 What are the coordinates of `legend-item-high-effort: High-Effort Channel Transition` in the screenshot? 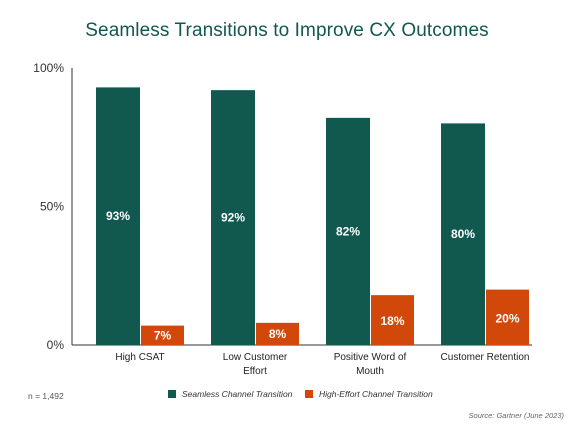 It's located at (369, 394).